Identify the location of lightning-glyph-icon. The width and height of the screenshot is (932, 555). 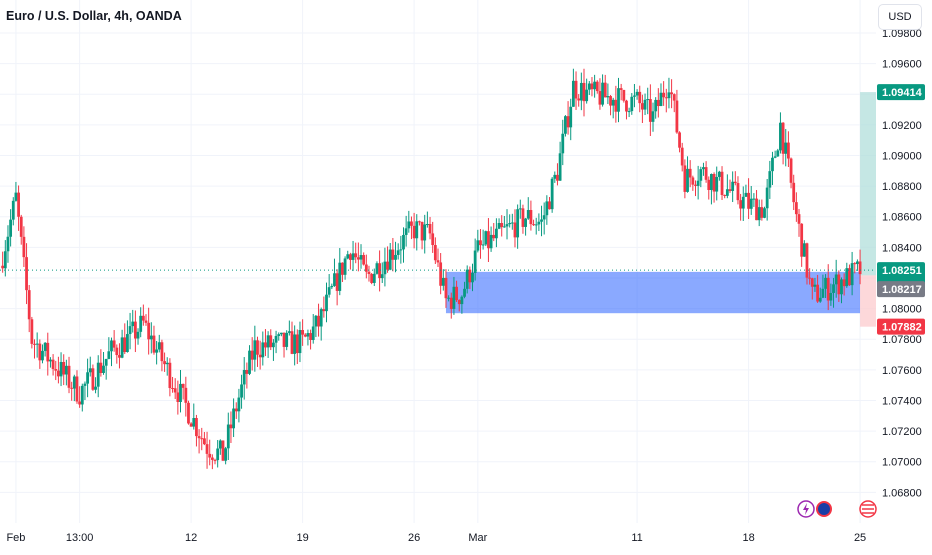
(806, 509).